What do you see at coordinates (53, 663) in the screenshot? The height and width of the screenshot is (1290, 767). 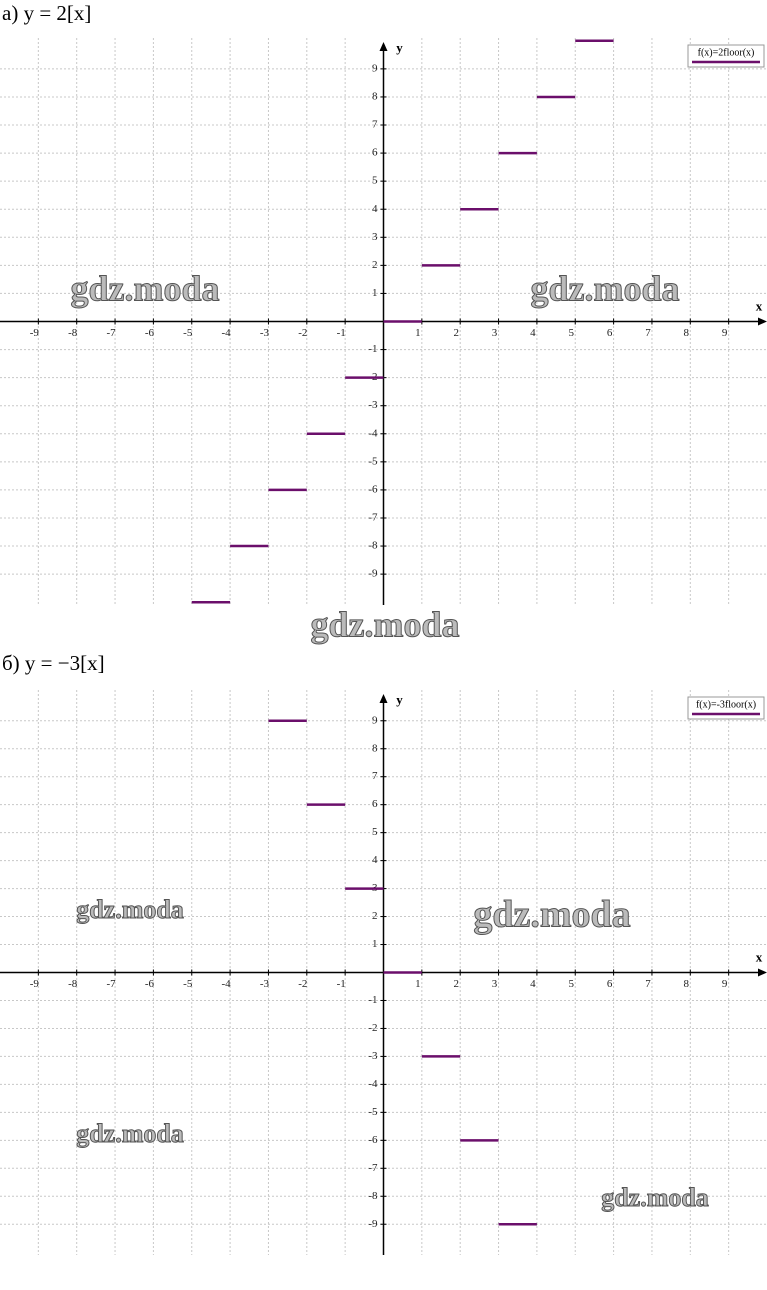 I see `chart-title: б) y = −3[x]` at bounding box center [53, 663].